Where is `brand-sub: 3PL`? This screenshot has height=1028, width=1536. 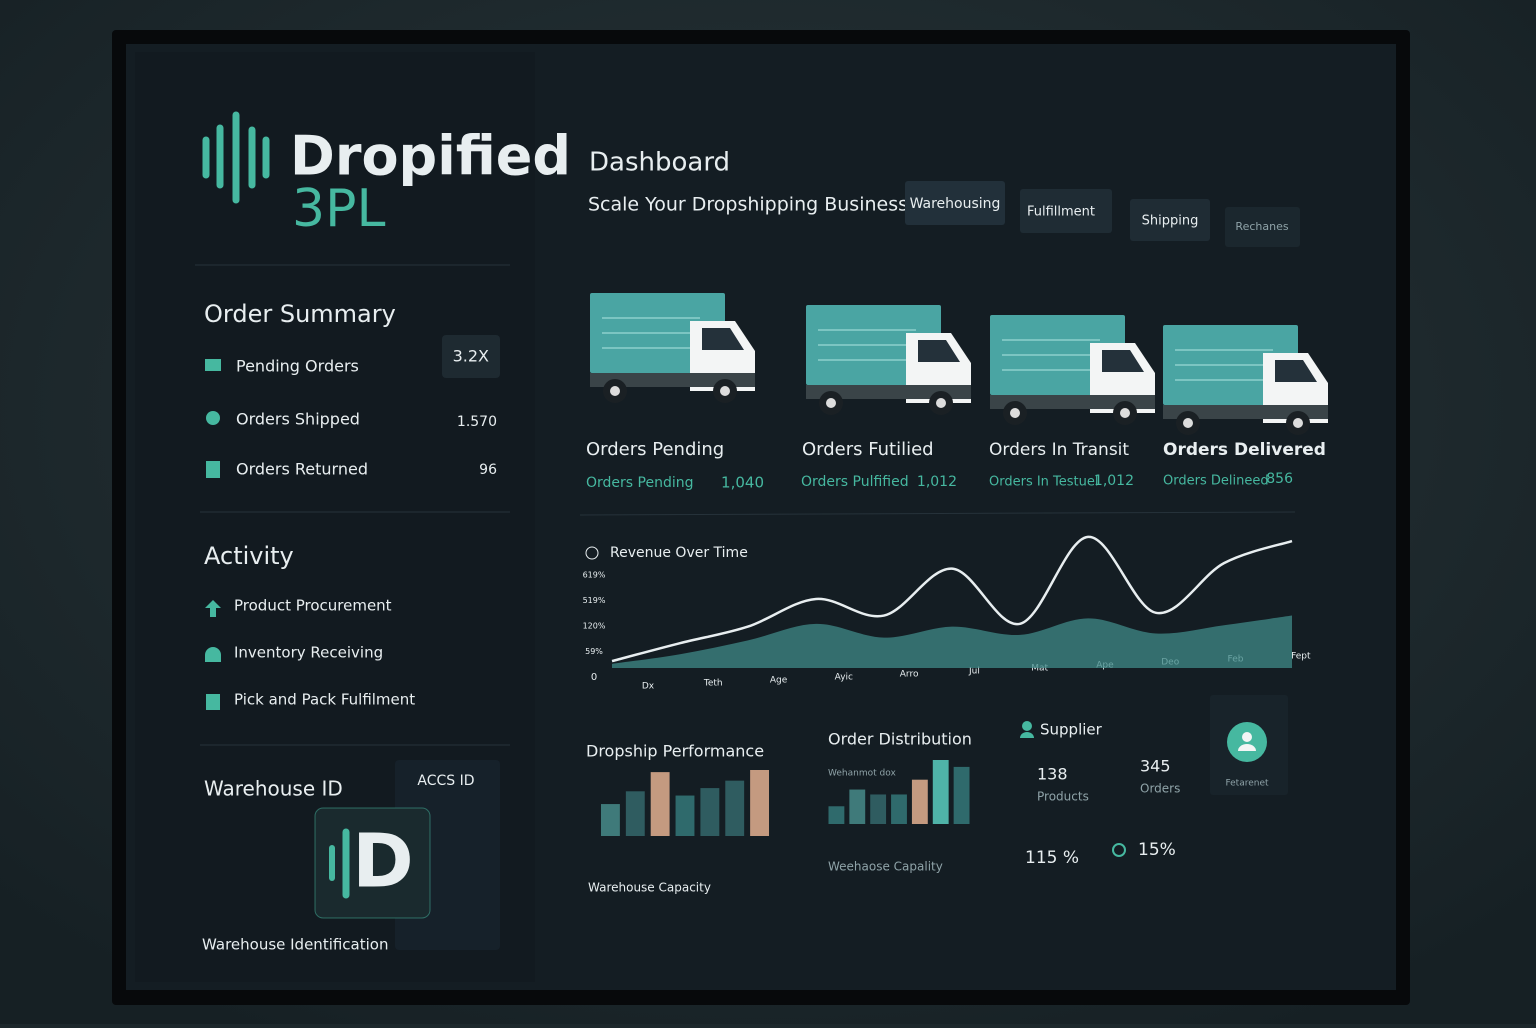
brand-sub: 3PL is located at coordinates (338, 209).